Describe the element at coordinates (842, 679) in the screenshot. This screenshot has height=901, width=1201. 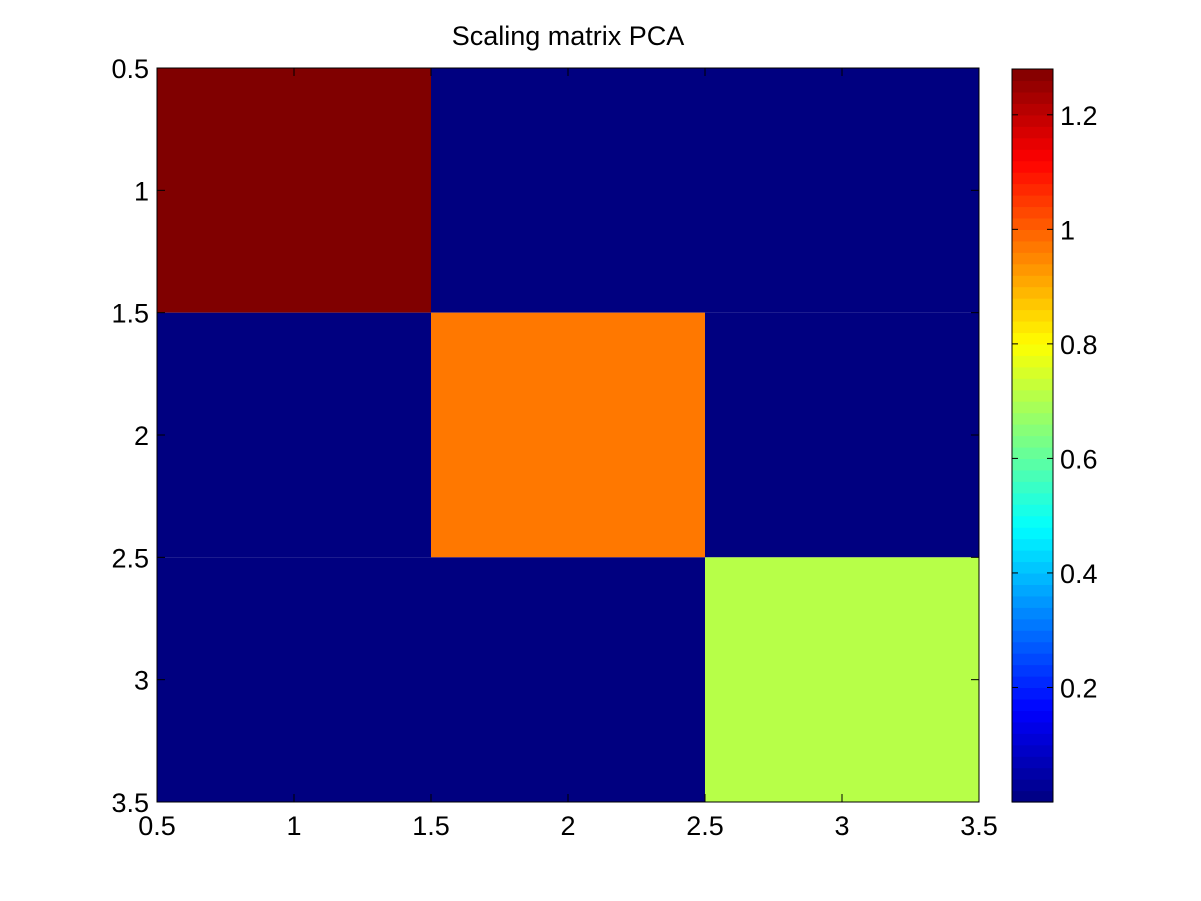
I see `heatmap-cell-r3-c3` at that location.